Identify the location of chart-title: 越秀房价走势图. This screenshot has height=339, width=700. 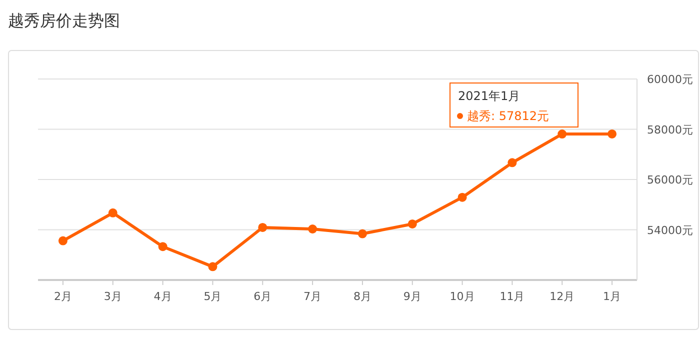
(64, 20).